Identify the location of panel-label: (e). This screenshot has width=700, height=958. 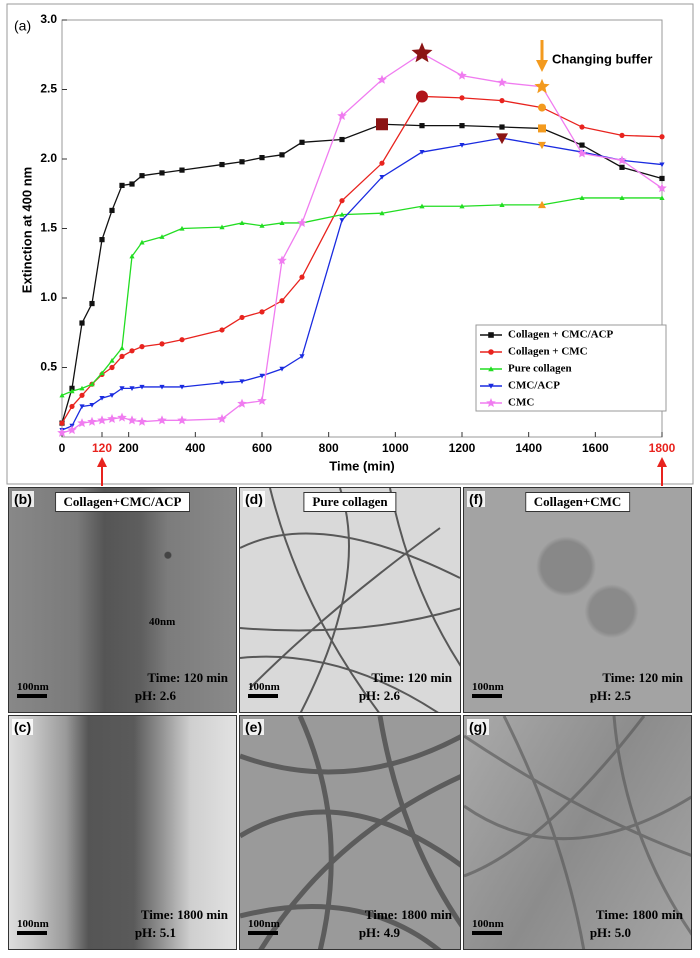
(254, 727).